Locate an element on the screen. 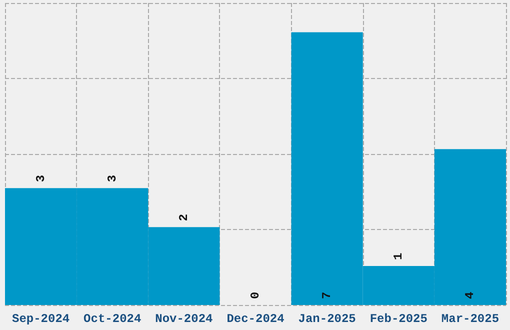  data-label: 7 is located at coordinates (327, 295).